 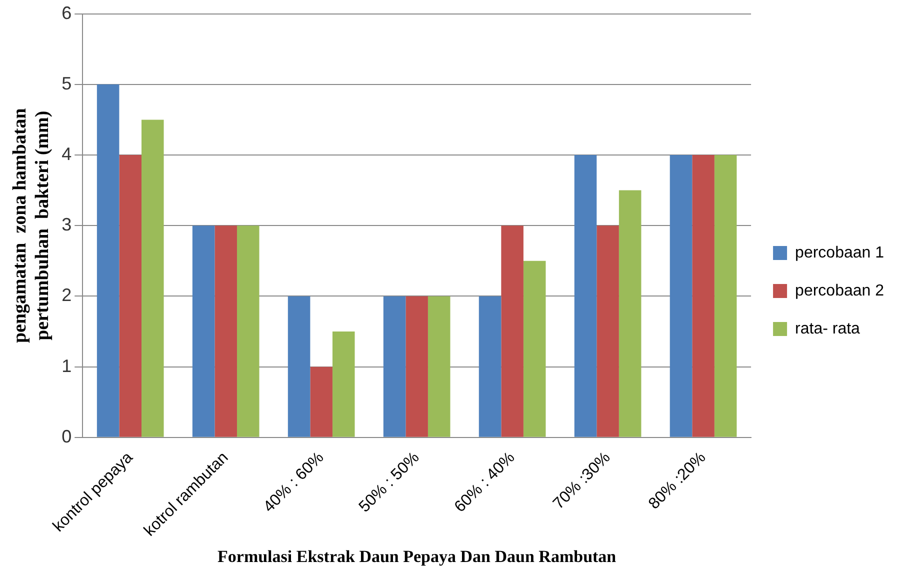 I want to click on y-tick-label: 0, so click(x=67, y=436).